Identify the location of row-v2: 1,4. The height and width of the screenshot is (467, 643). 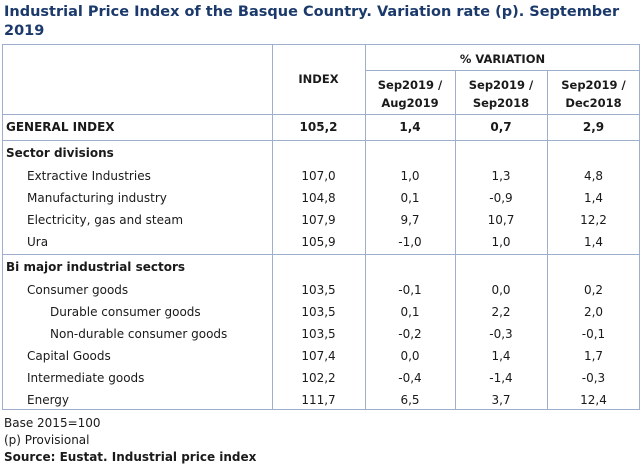
(501, 356).